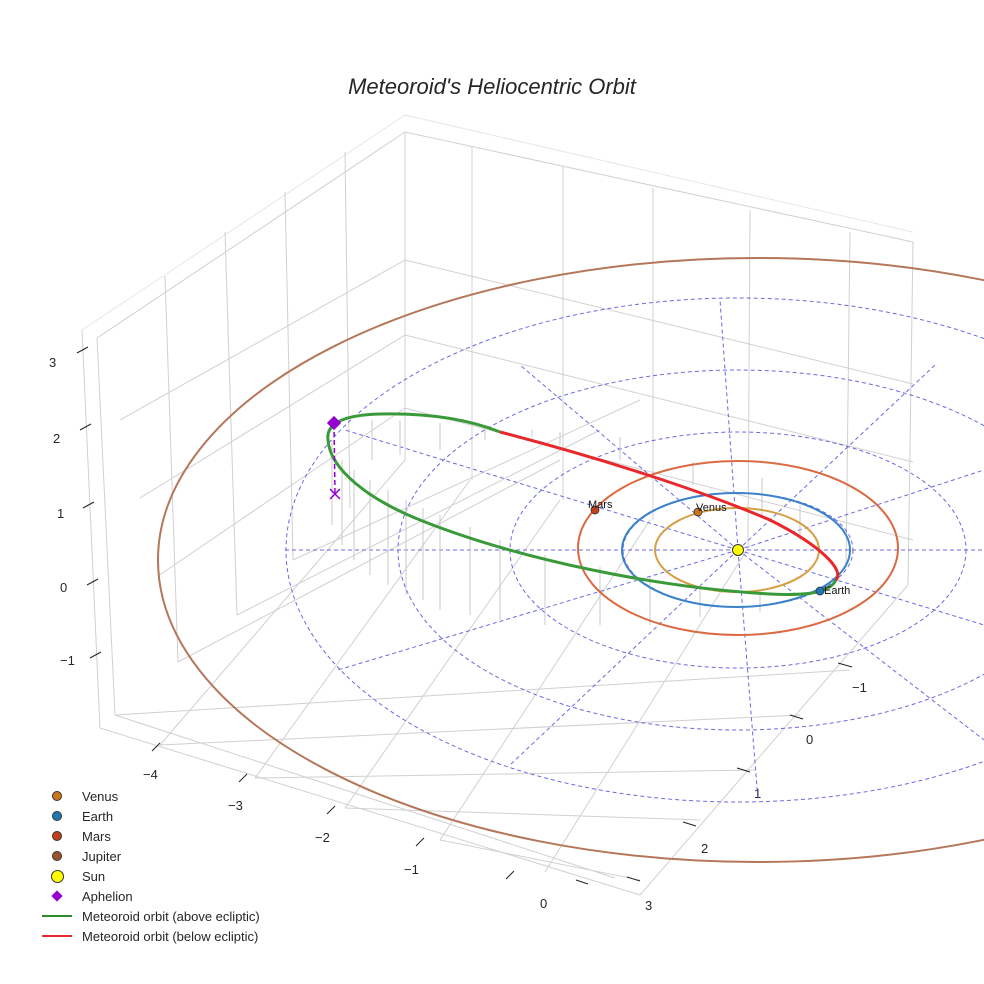 The image size is (984, 984). I want to click on svg-text: −4, so click(150, 774).